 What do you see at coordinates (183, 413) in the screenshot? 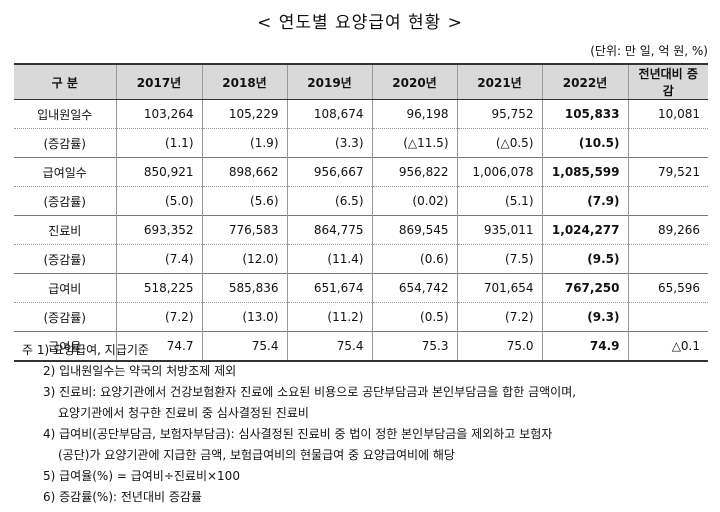
I see `footnote-line: 요양기관에서 청구한 진료비 중 심사결정된 진료비` at bounding box center [183, 413].